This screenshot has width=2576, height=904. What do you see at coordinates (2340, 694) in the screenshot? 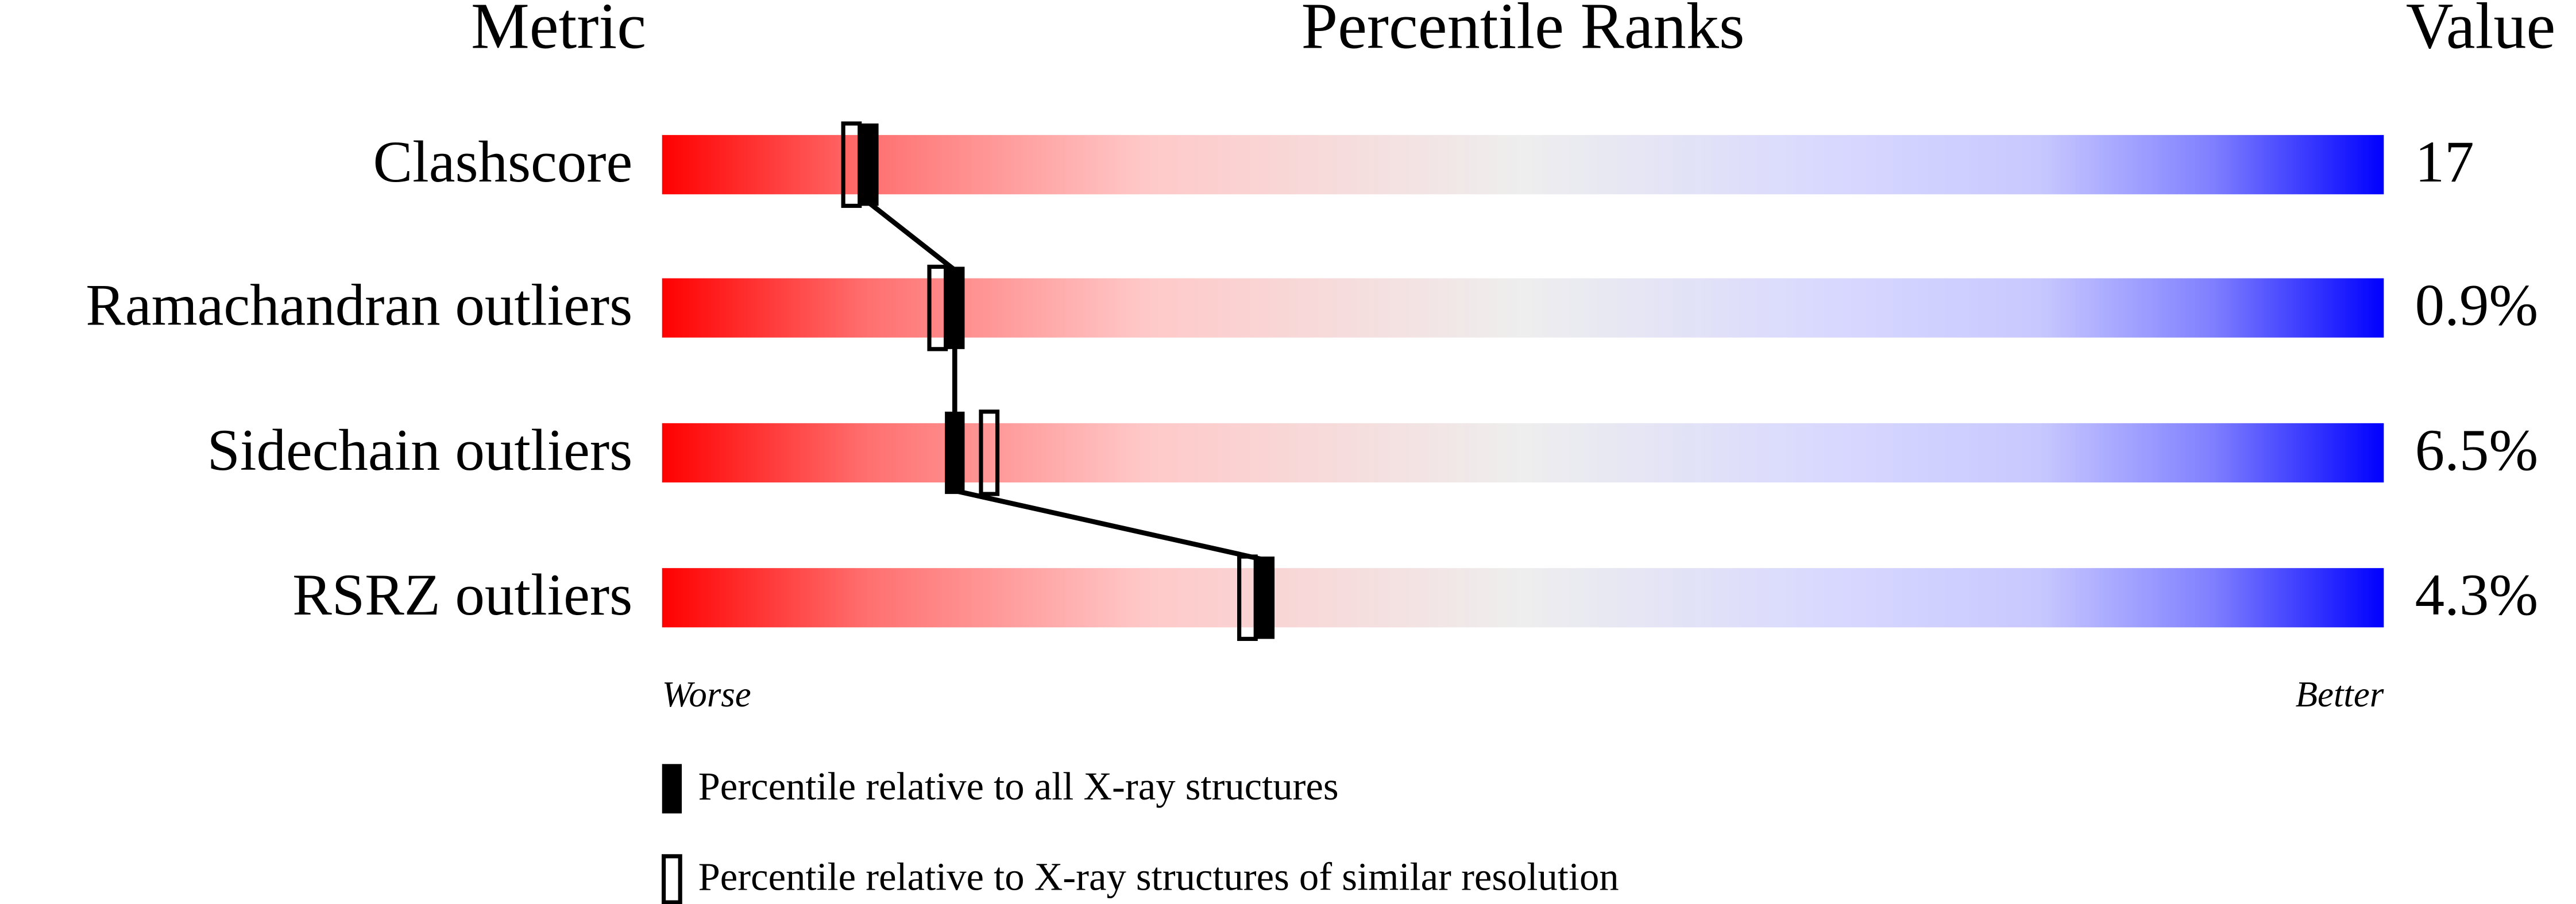
I see `better-label: Better` at bounding box center [2340, 694].